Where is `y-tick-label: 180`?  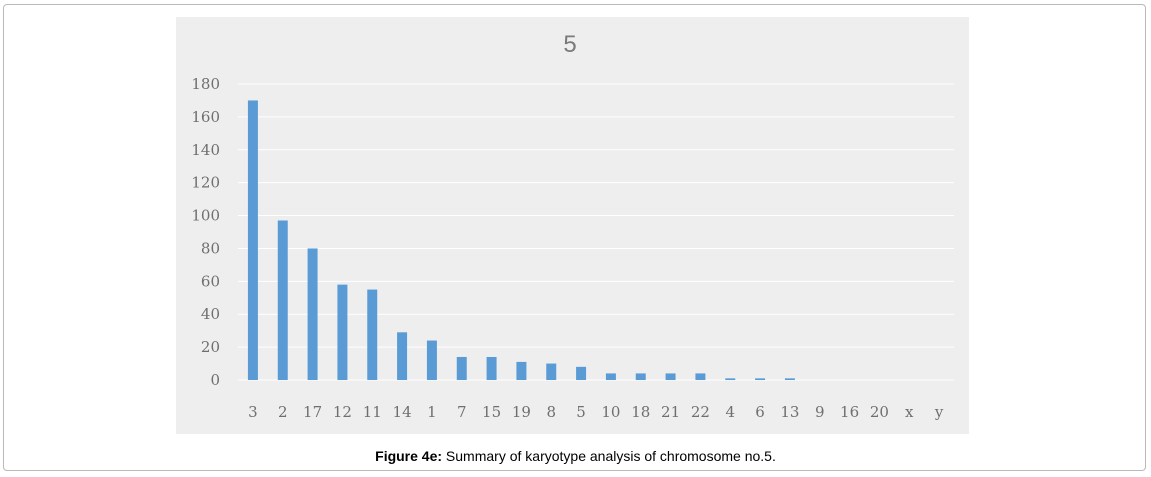 y-tick-label: 180 is located at coordinates (205, 84).